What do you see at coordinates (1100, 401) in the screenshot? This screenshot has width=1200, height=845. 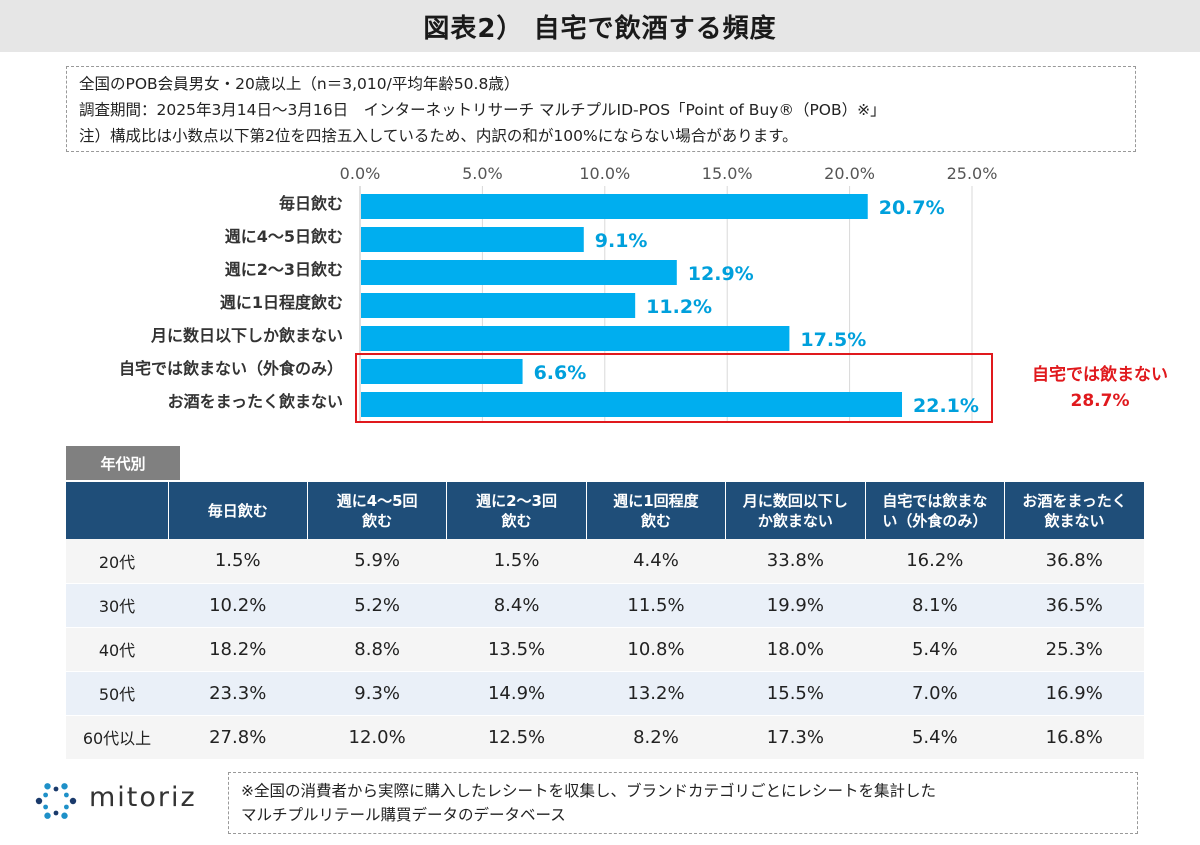 I see `annotation-value: 28.7%` at bounding box center [1100, 401].